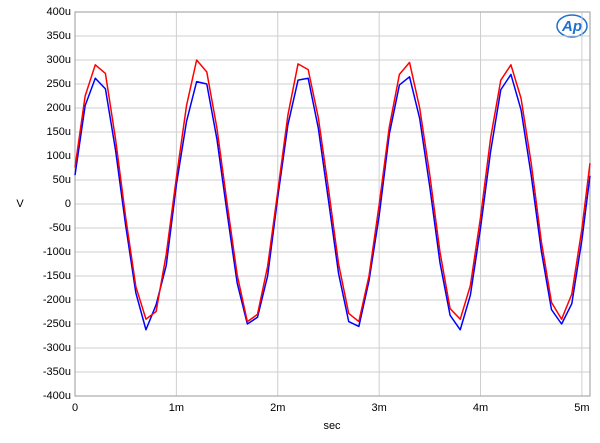 Image resolution: width=600 pixels, height=443 pixels. Describe the element at coordinates (59, 84) in the screenshot. I see `y-tick-label: 250u` at that location.